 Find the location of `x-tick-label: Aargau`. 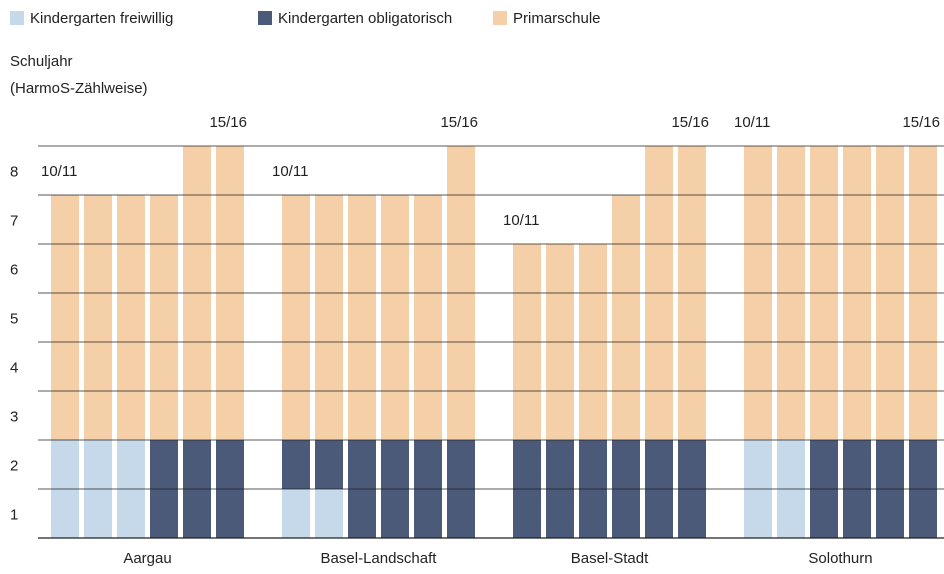

x-tick-label: Aargau is located at coordinates (147, 558).